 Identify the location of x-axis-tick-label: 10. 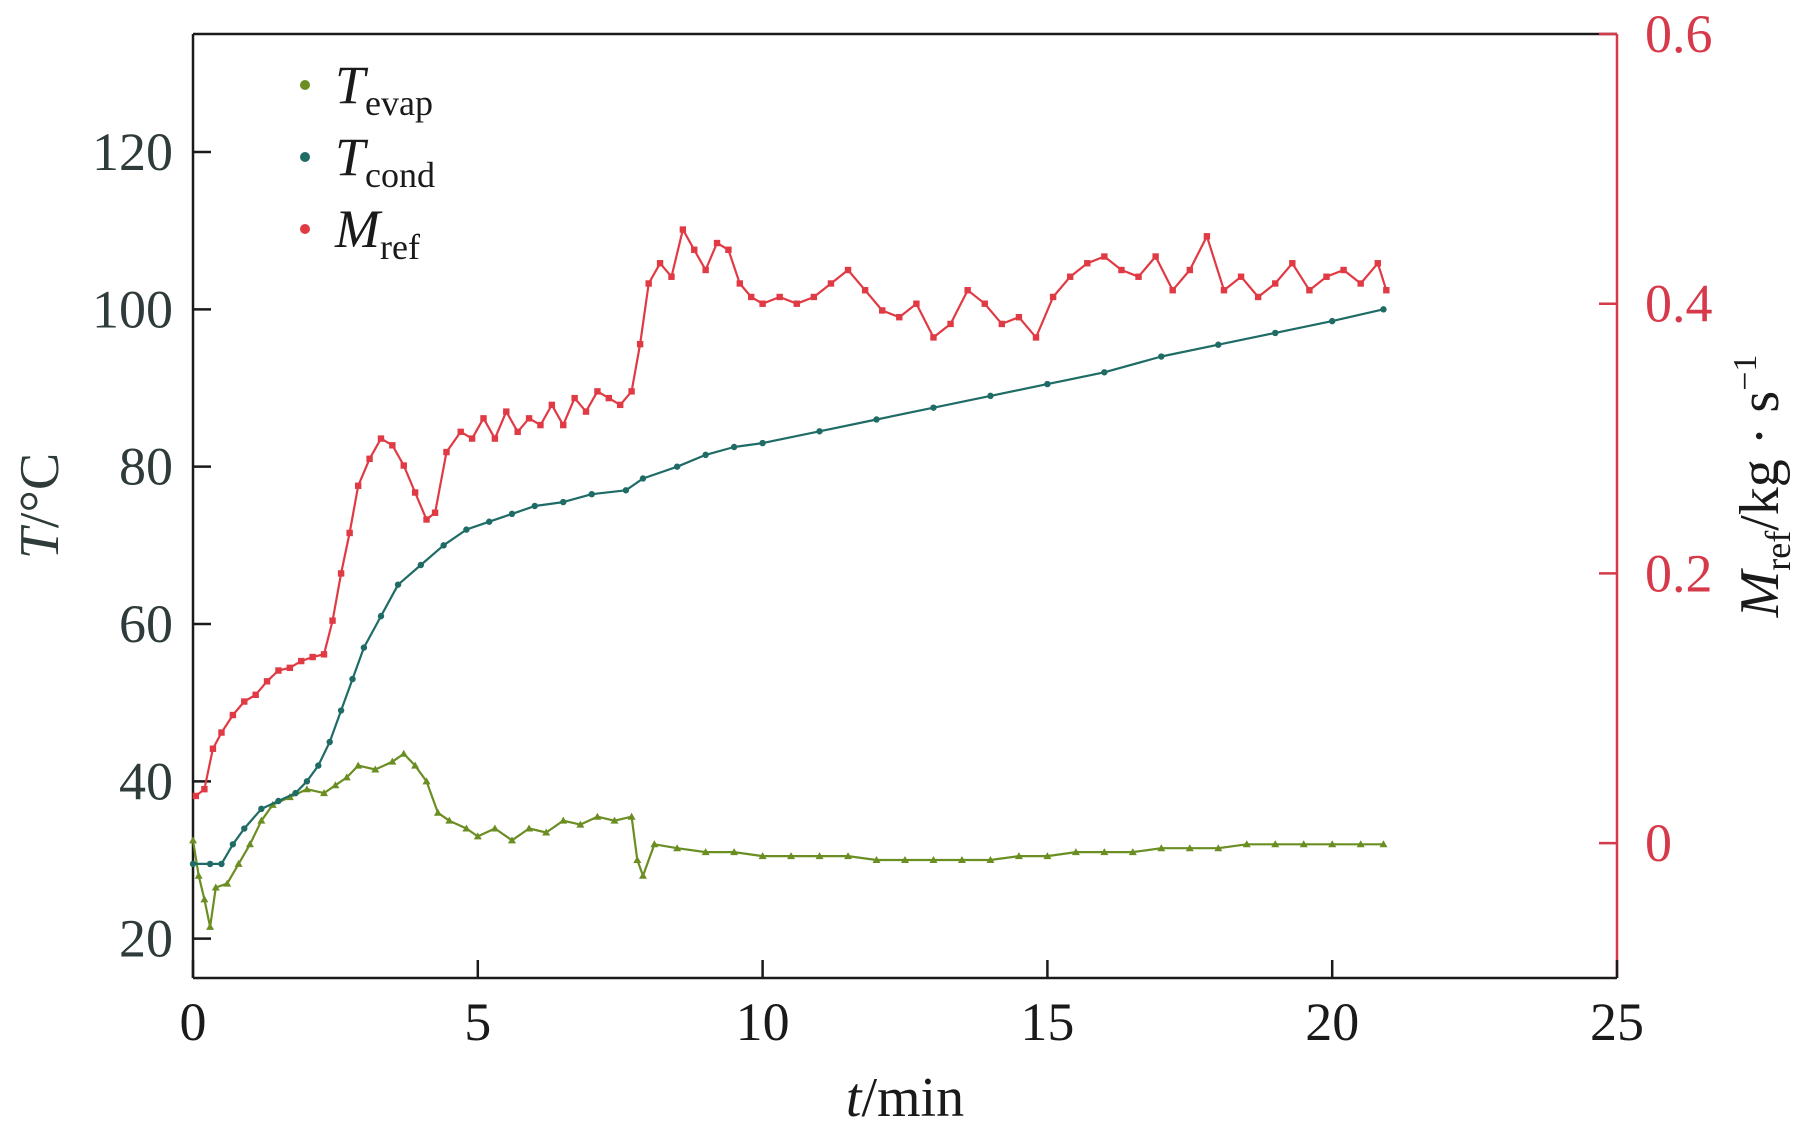
(763, 1022).